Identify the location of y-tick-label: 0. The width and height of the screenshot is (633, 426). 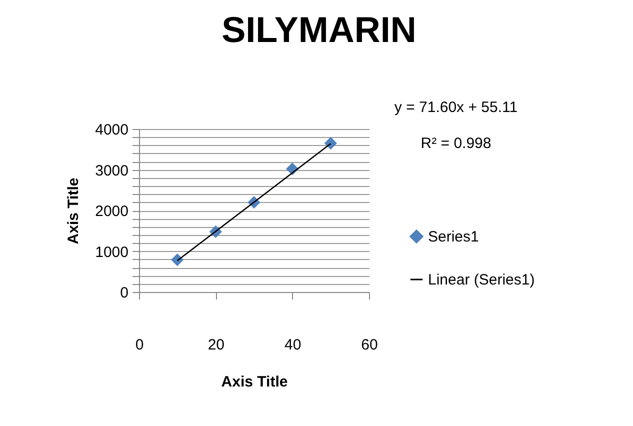
(124, 293).